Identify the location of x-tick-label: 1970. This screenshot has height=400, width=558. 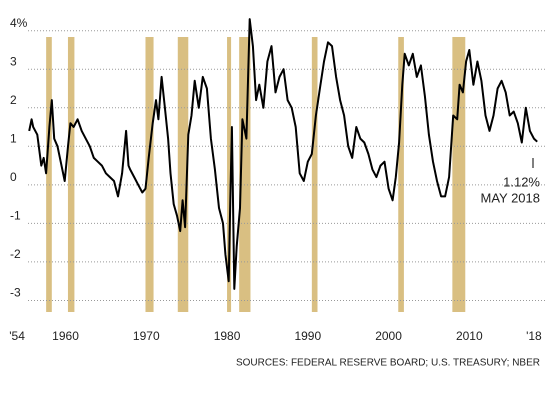
(146, 336).